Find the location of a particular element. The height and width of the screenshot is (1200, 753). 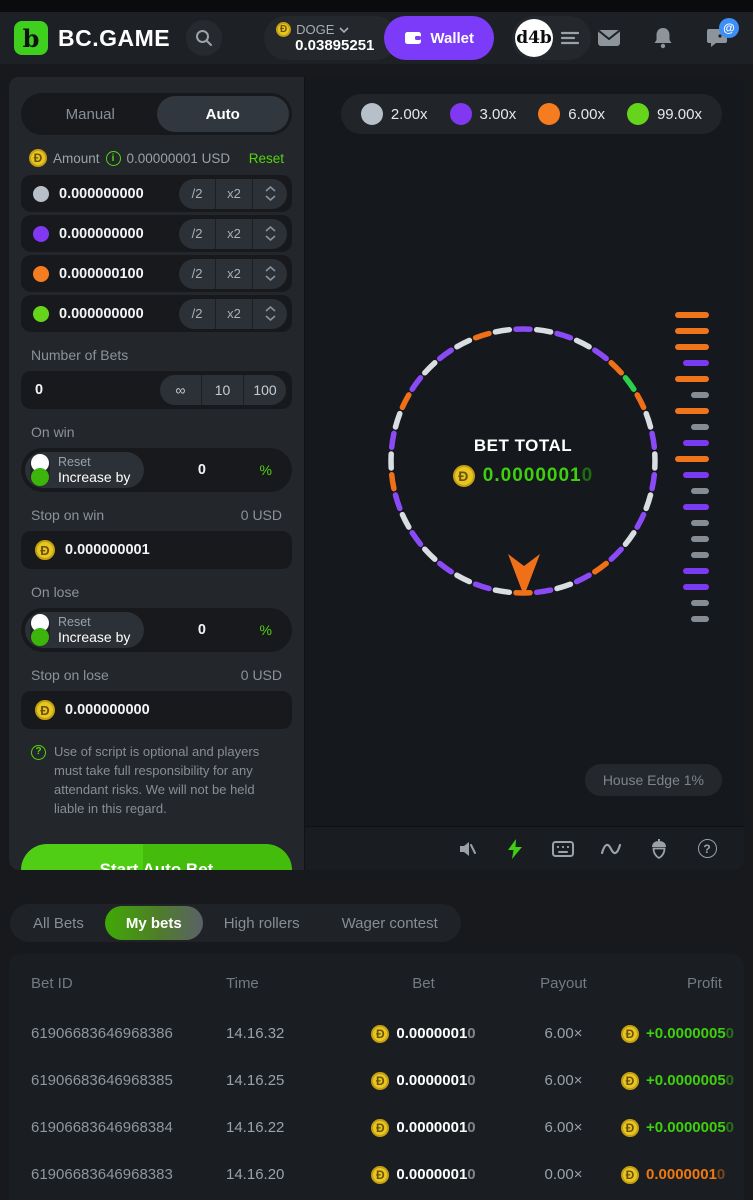

stop-on-win-usd: 0 USD is located at coordinates (261, 515).